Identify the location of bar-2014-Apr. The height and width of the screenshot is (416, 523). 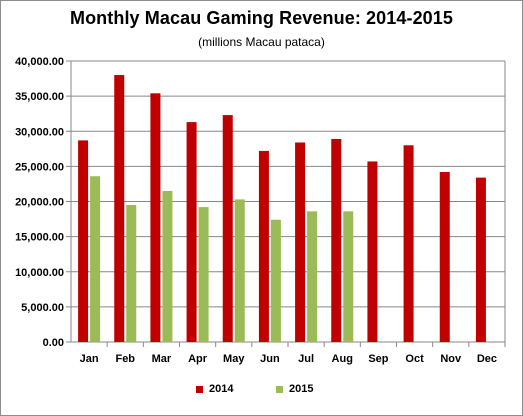
(191, 232).